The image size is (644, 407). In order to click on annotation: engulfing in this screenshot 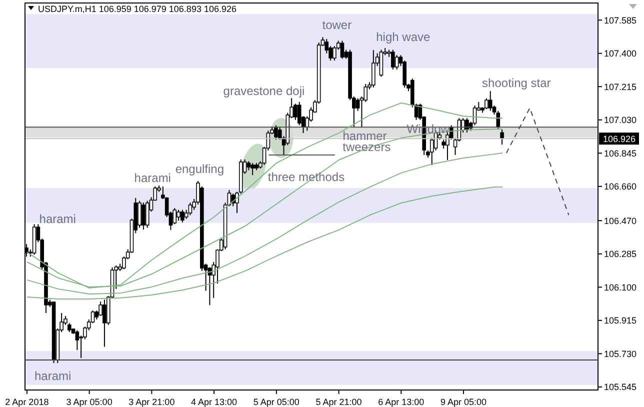, I will do `click(199, 169)`.